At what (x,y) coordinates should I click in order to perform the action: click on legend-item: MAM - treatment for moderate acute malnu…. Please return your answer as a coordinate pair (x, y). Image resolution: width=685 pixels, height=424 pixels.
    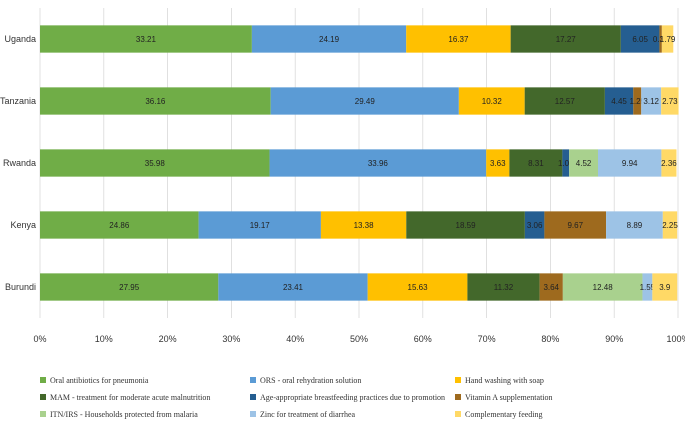
    Looking at the image, I should click on (125, 397).